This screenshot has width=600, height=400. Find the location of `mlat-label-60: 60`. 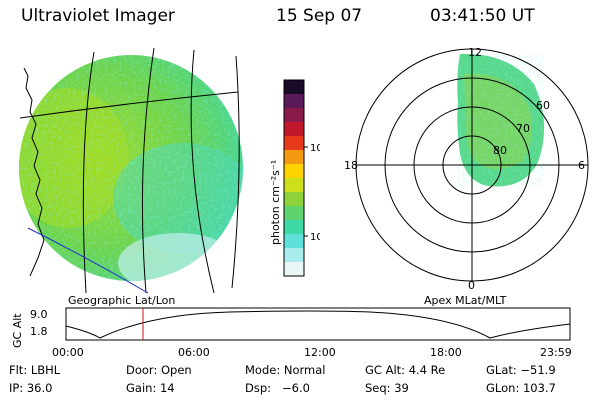

mlat-label-60: 60 is located at coordinates (543, 105).